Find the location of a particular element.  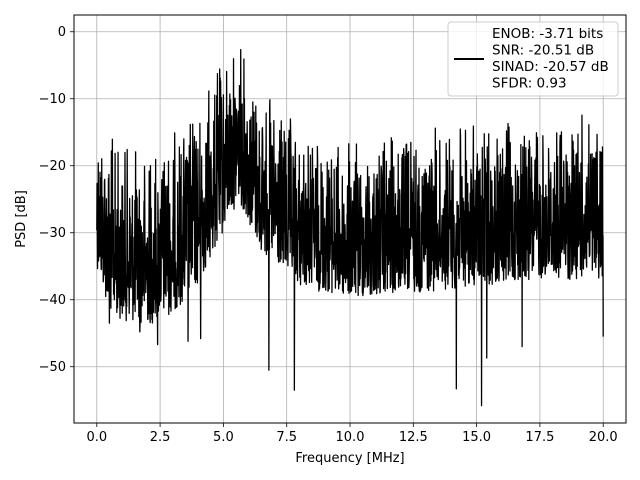

y-tick-label: −40 is located at coordinates (52, 300).